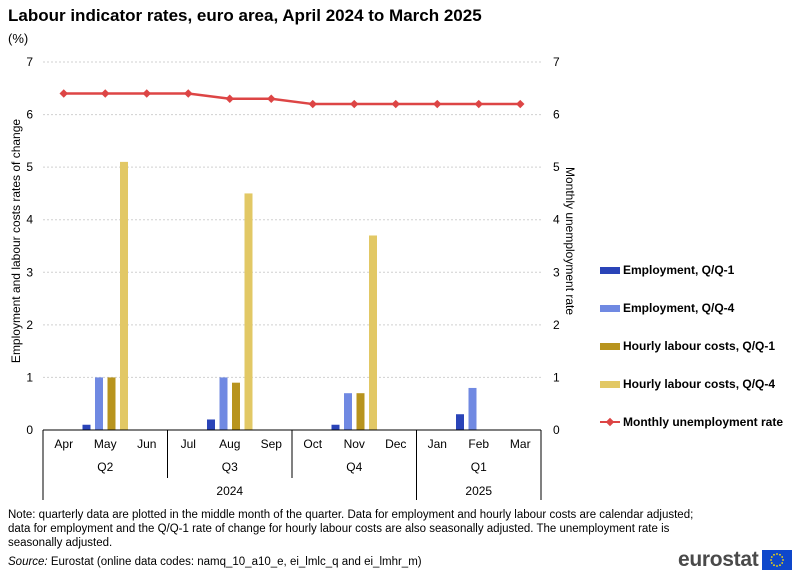  I want to click on x-tick-label: Feb, so click(478, 444).